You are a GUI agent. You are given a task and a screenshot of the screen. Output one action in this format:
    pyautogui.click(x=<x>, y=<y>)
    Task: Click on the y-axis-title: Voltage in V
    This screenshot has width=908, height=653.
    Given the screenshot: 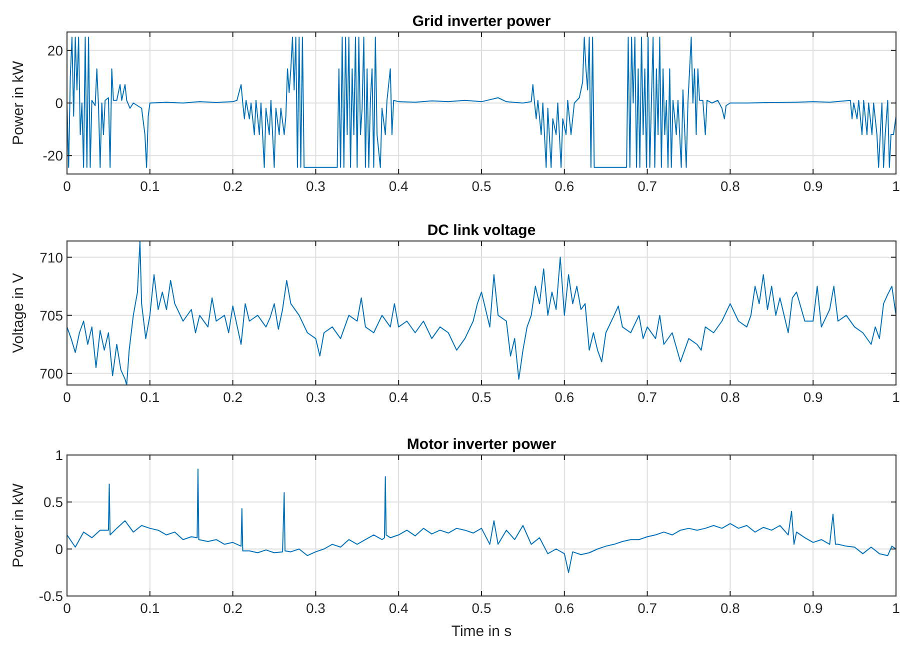 What is the action you would take?
    pyautogui.click(x=18, y=313)
    